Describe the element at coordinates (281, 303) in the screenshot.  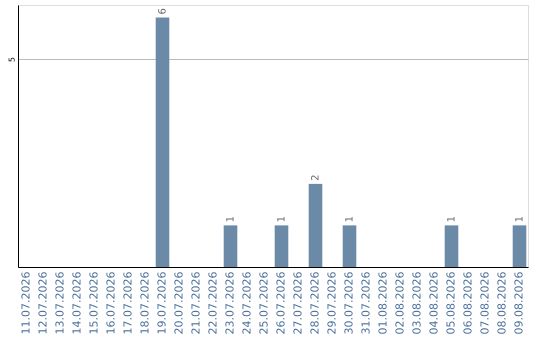
I see `x-tick-label: 26.07.2026` at that location.